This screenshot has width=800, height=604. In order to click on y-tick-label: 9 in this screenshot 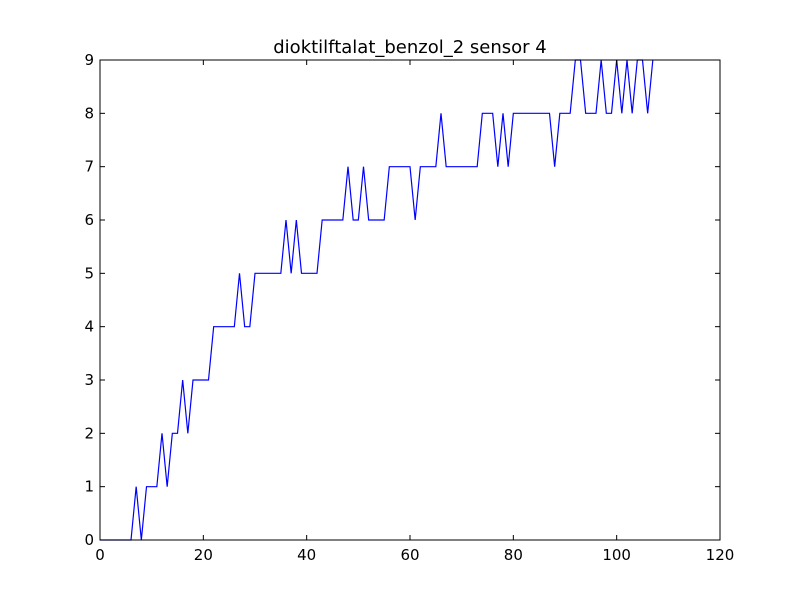, I will do `click(89, 60)`.